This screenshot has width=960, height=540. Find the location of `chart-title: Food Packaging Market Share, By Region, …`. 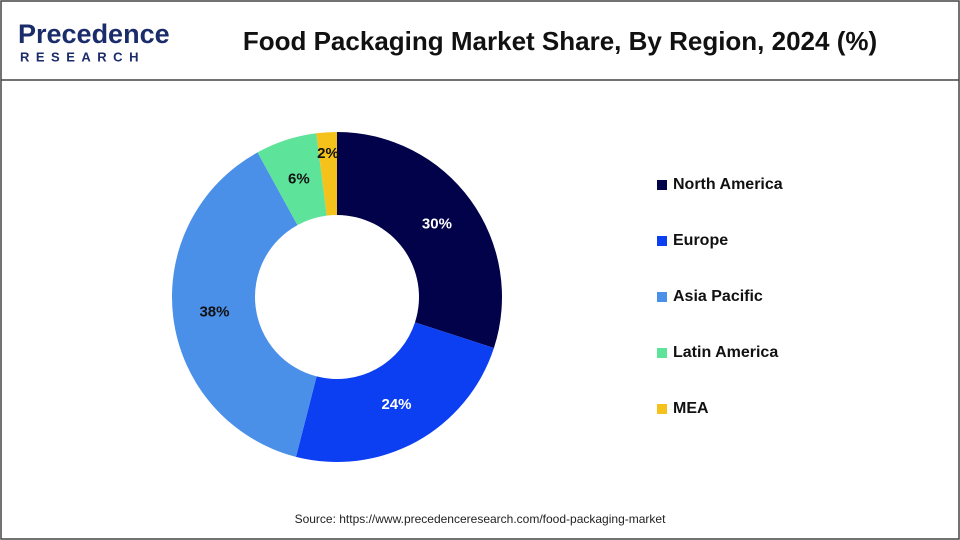

chart-title: Food Packaging Market Share, By Region, … is located at coordinates (560, 41).